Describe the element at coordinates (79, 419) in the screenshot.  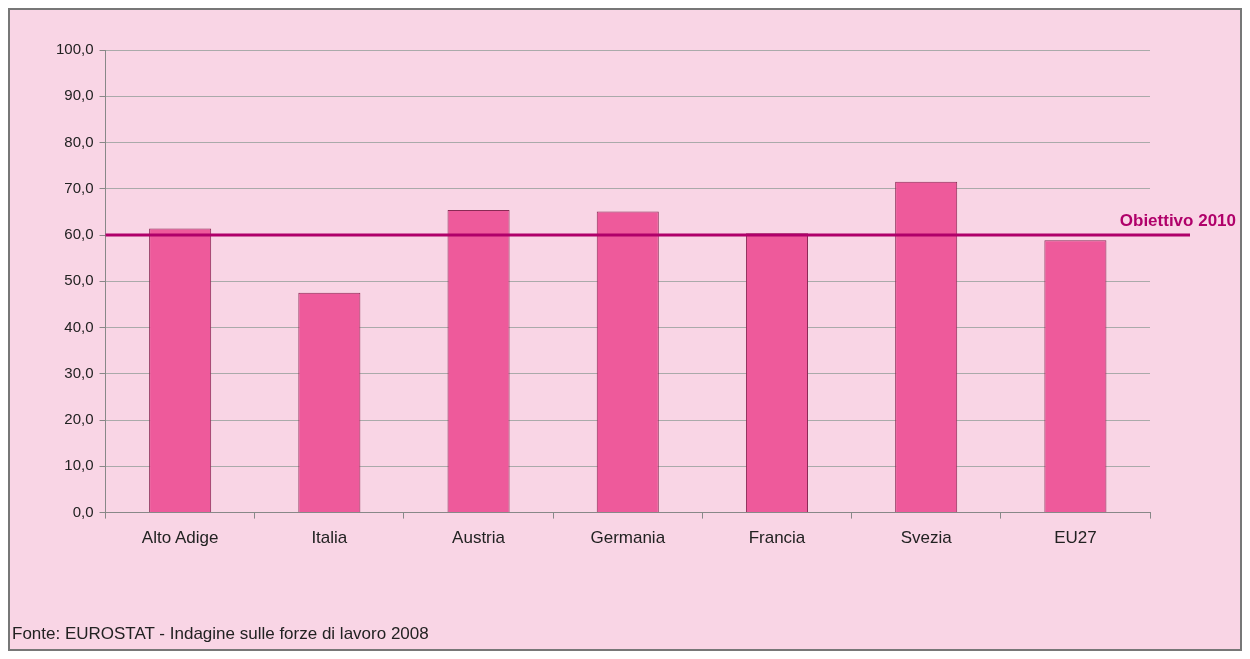
I see `y-tick-label: 20,0` at that location.